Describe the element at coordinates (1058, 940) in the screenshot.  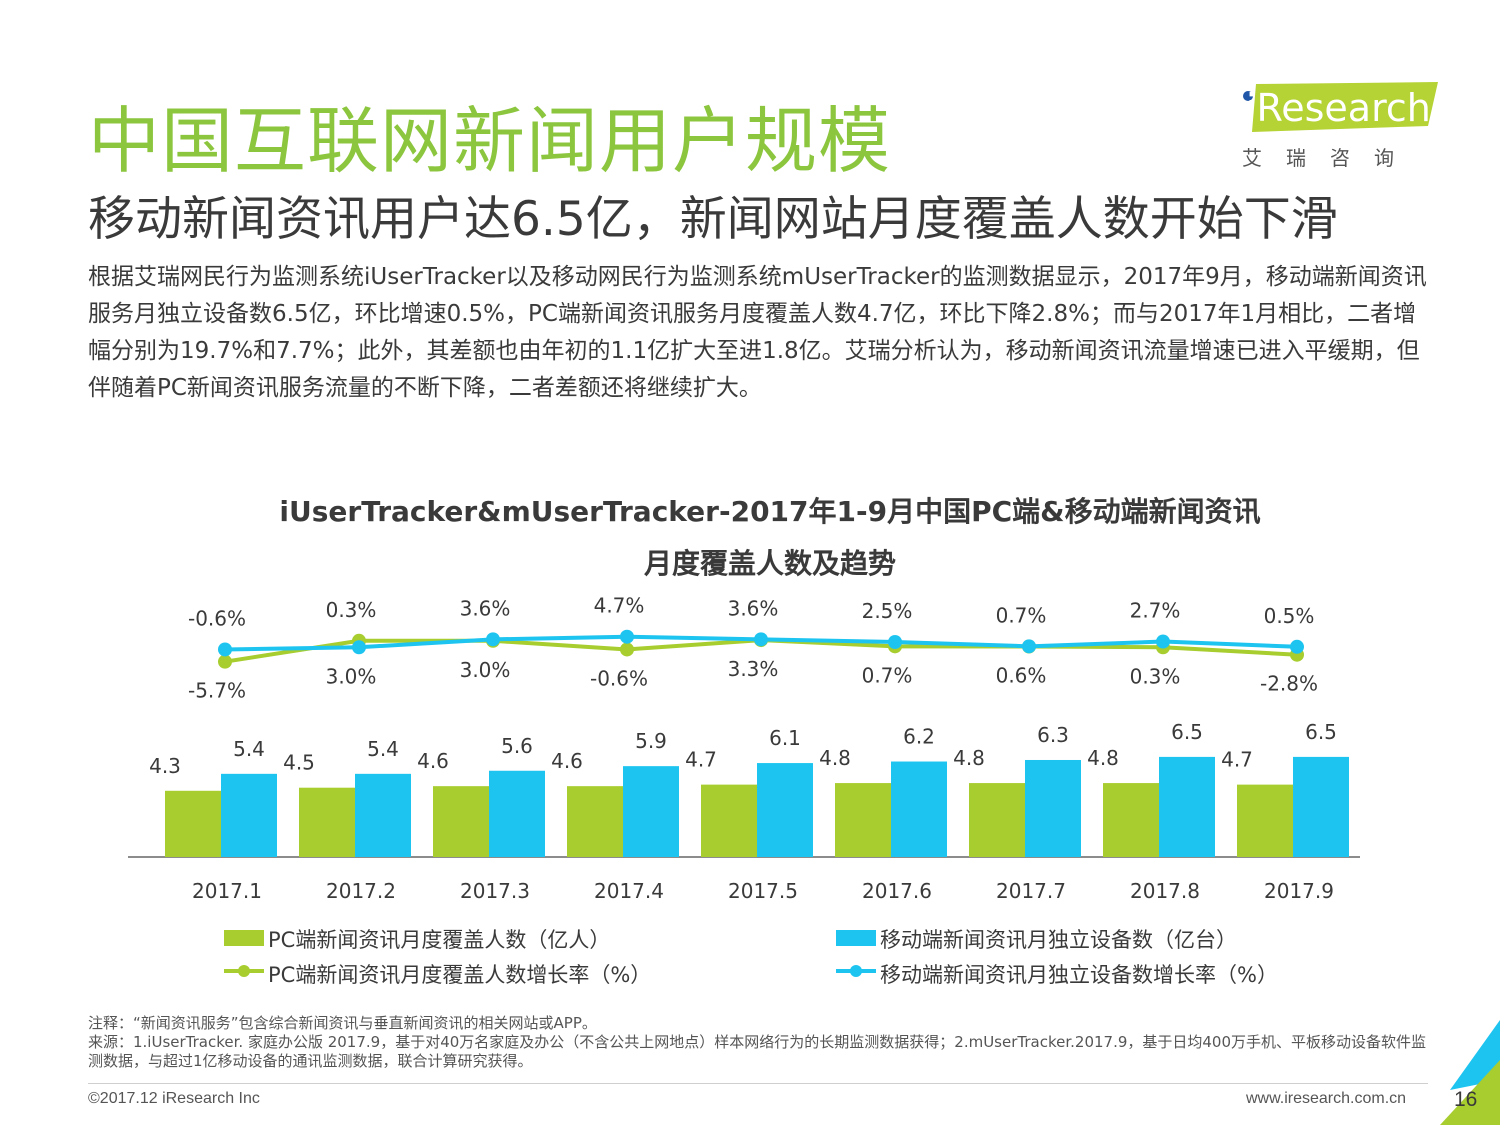
I see `legend-mobile-bar: 移动端新闻资讯月独立设备数（亿台）` at that location.